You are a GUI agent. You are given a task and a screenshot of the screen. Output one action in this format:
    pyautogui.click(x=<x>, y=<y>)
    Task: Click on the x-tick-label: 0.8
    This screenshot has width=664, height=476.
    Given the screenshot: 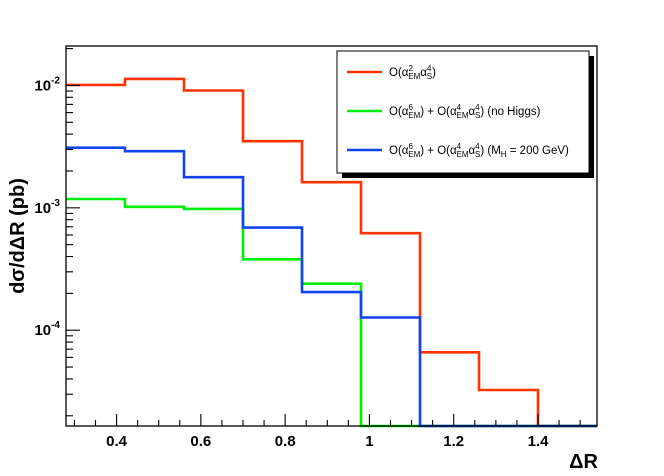 What is the action you would take?
    pyautogui.click(x=285, y=441)
    